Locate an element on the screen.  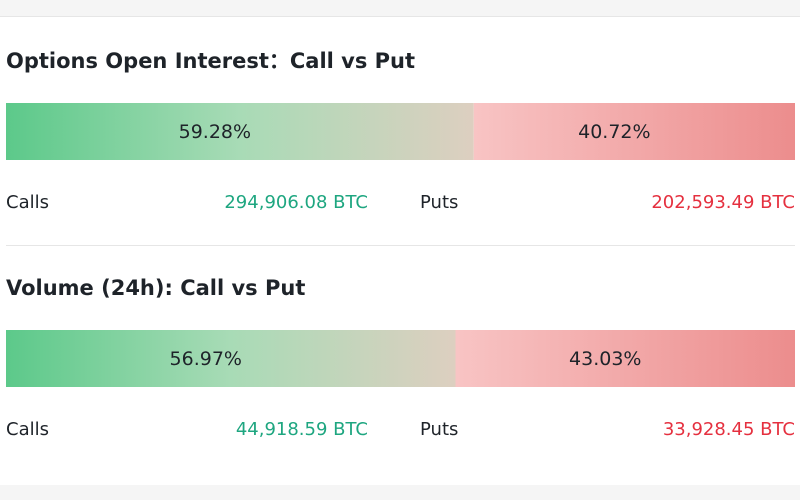
call-pct: 59.28% is located at coordinates (215, 132).